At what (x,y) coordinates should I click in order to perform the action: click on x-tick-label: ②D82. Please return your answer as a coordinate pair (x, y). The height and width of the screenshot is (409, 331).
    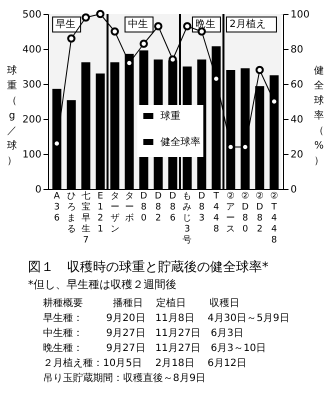
    Looking at the image, I should click on (260, 213).